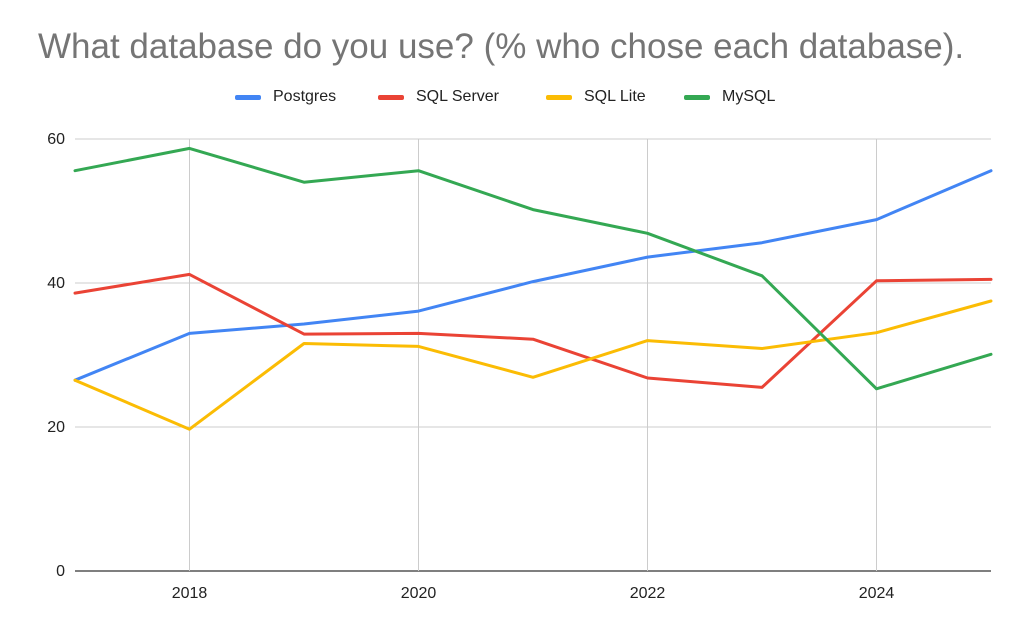 This screenshot has width=1024, height=633. I want to click on legend-swatch-mysql, so click(697, 97).